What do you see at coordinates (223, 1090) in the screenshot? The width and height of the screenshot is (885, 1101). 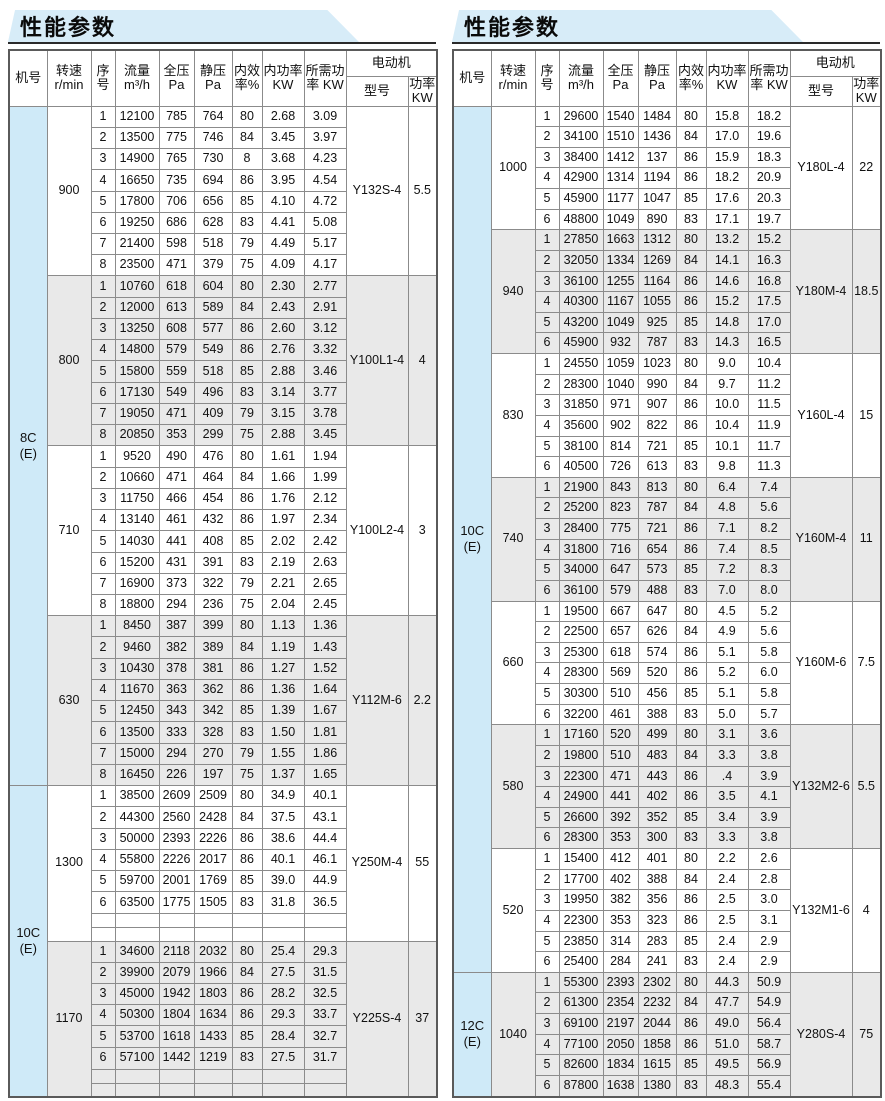 I see `table-row-empty` at bounding box center [223, 1090].